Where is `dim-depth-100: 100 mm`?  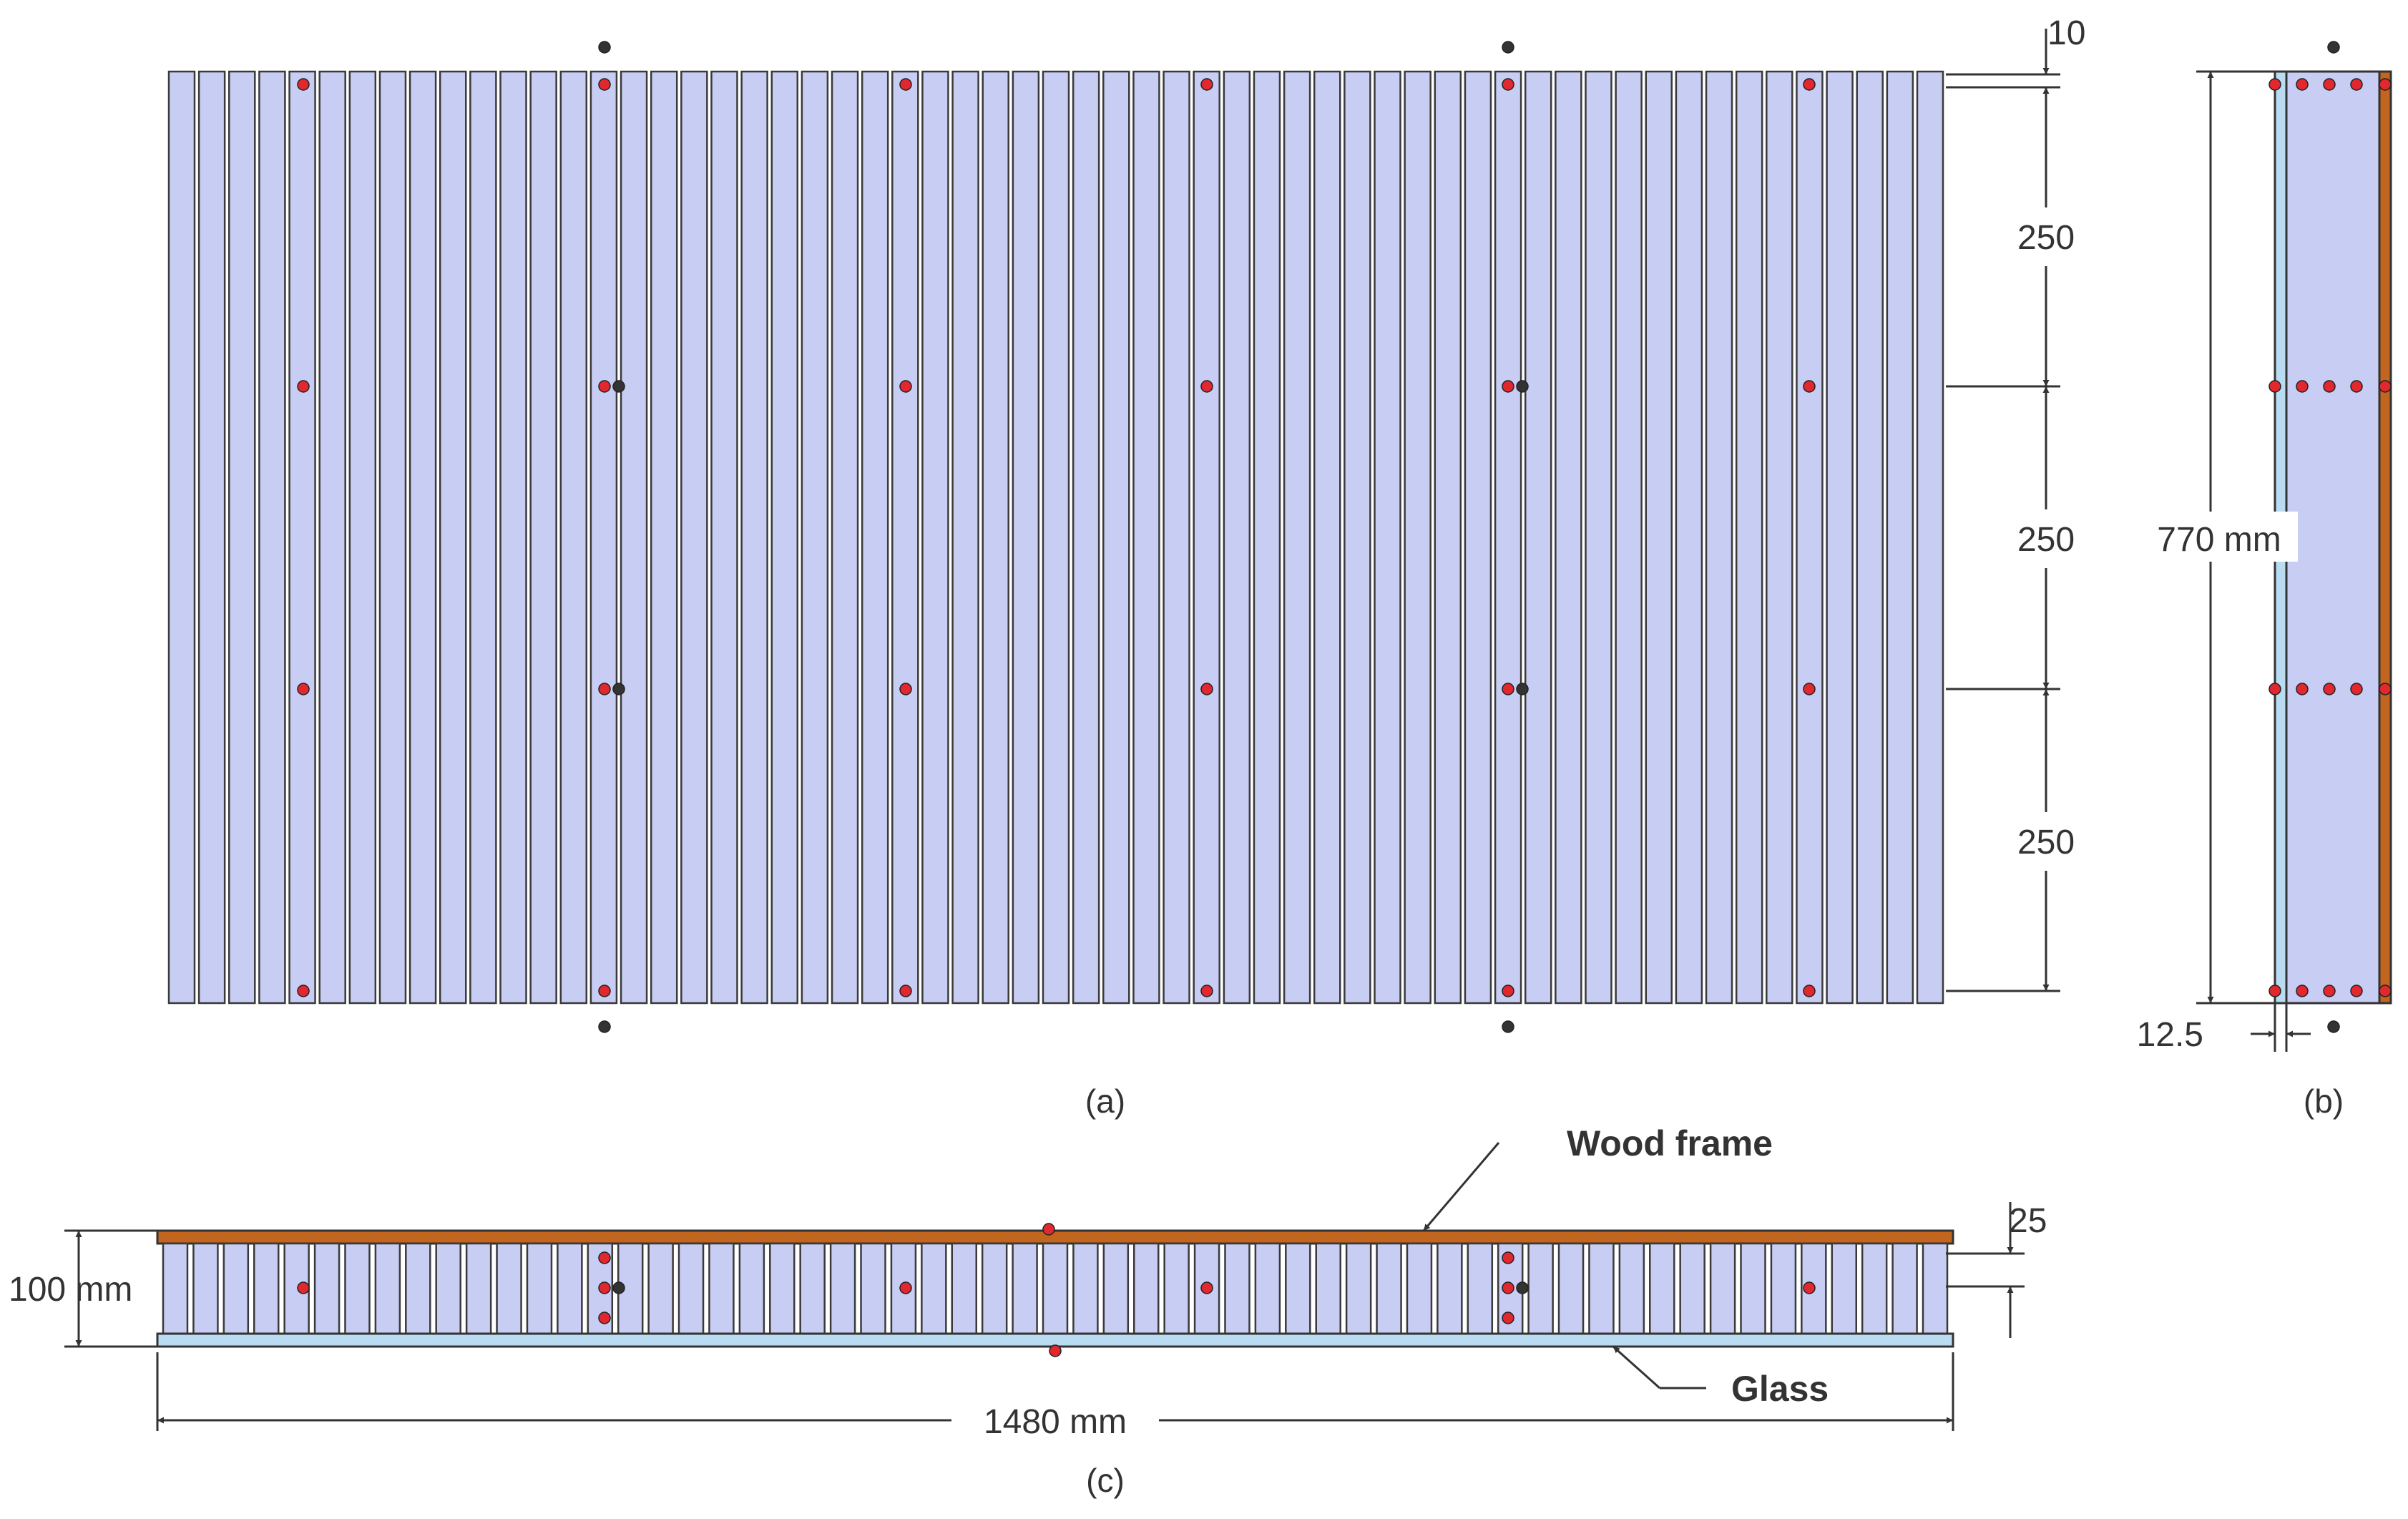 dim-depth-100: 100 mm is located at coordinates (70, 1290).